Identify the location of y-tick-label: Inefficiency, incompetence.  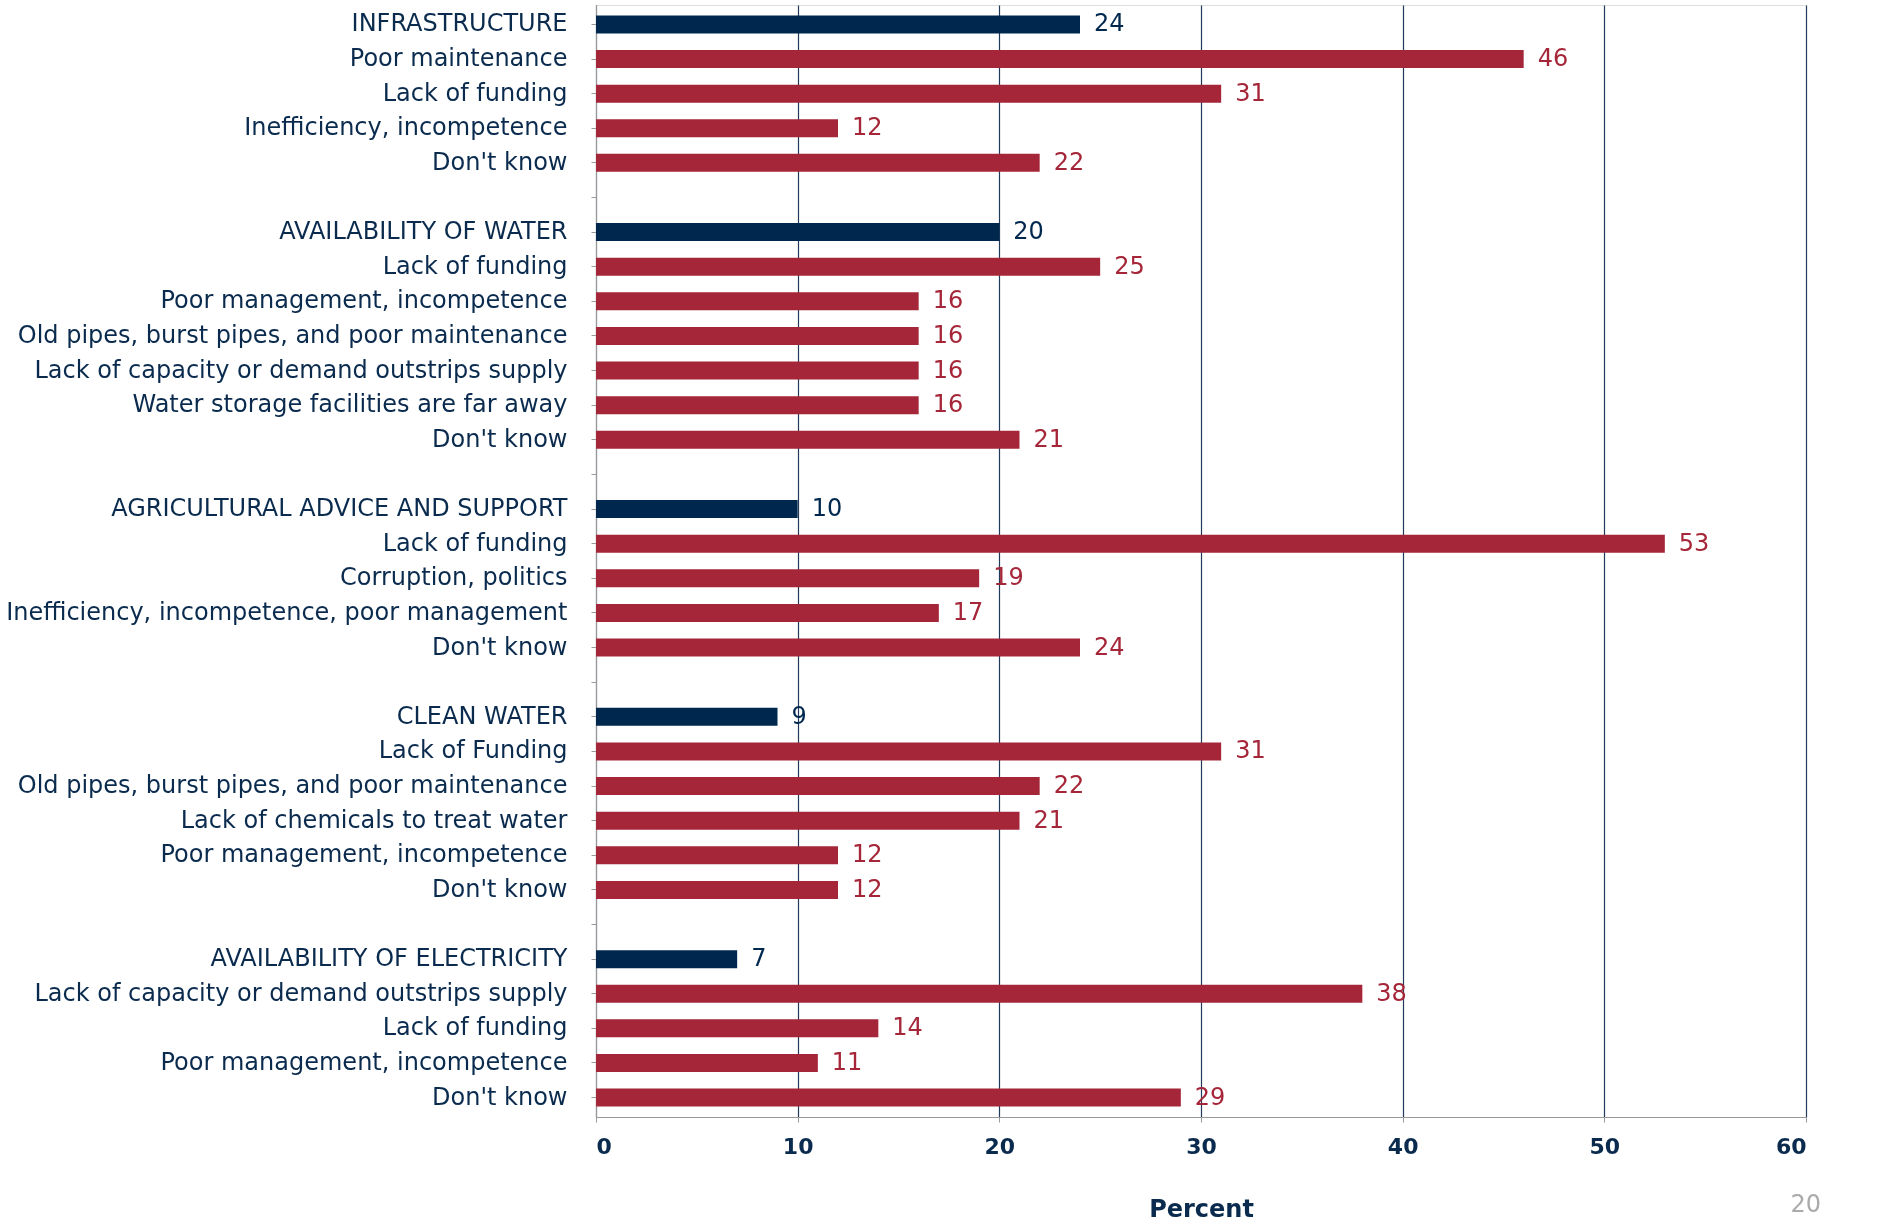
(406, 127).